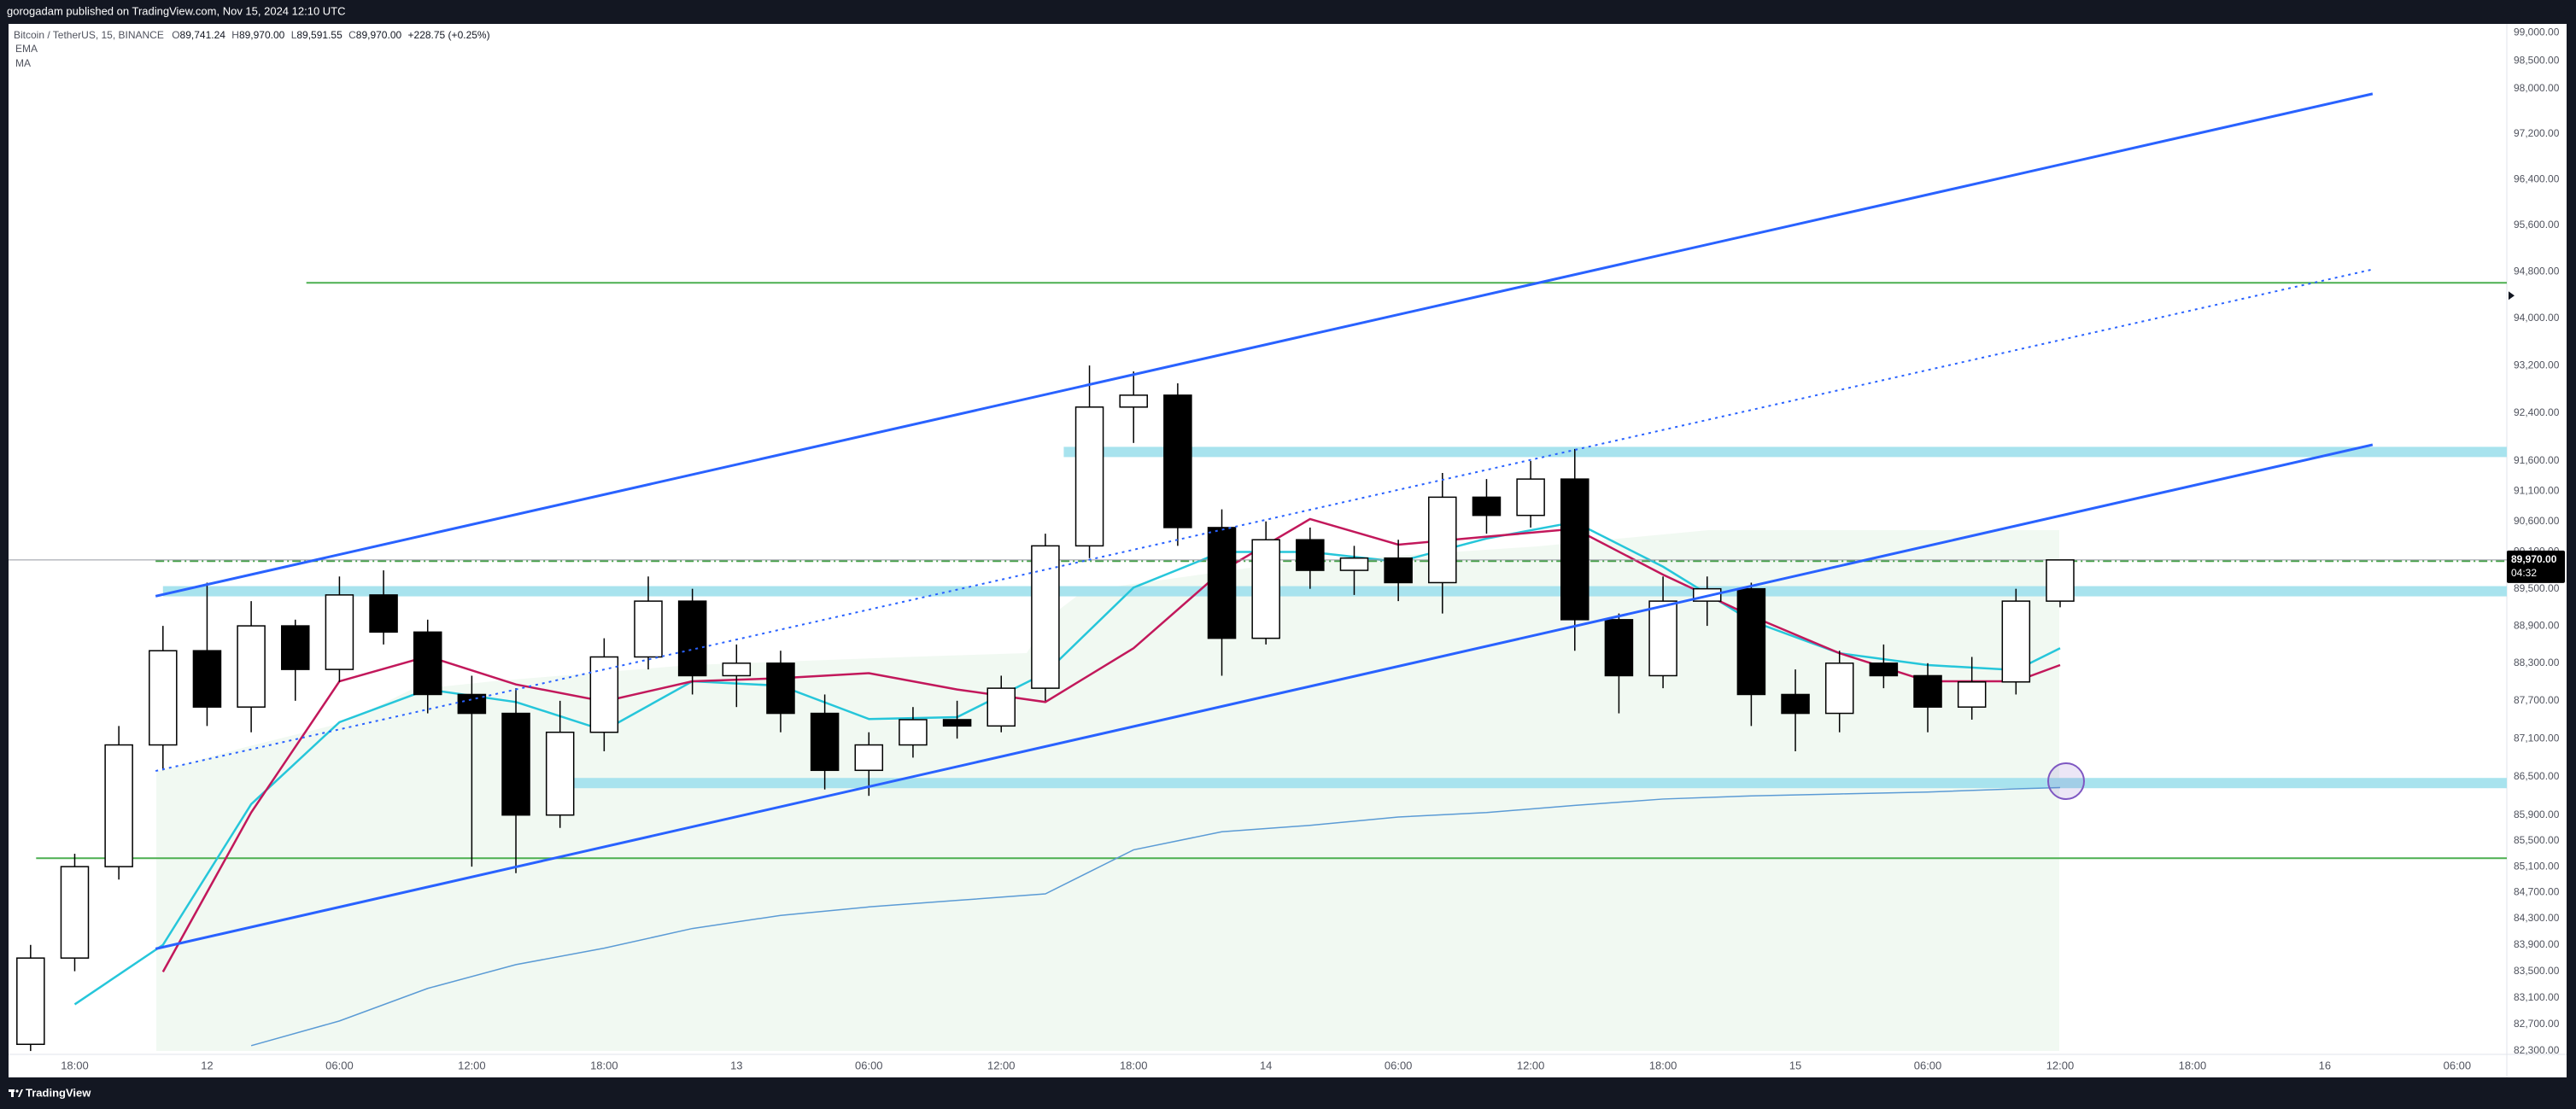  What do you see at coordinates (2537, 776) in the screenshot?
I see `y-tick-label: 86,500.00` at bounding box center [2537, 776].